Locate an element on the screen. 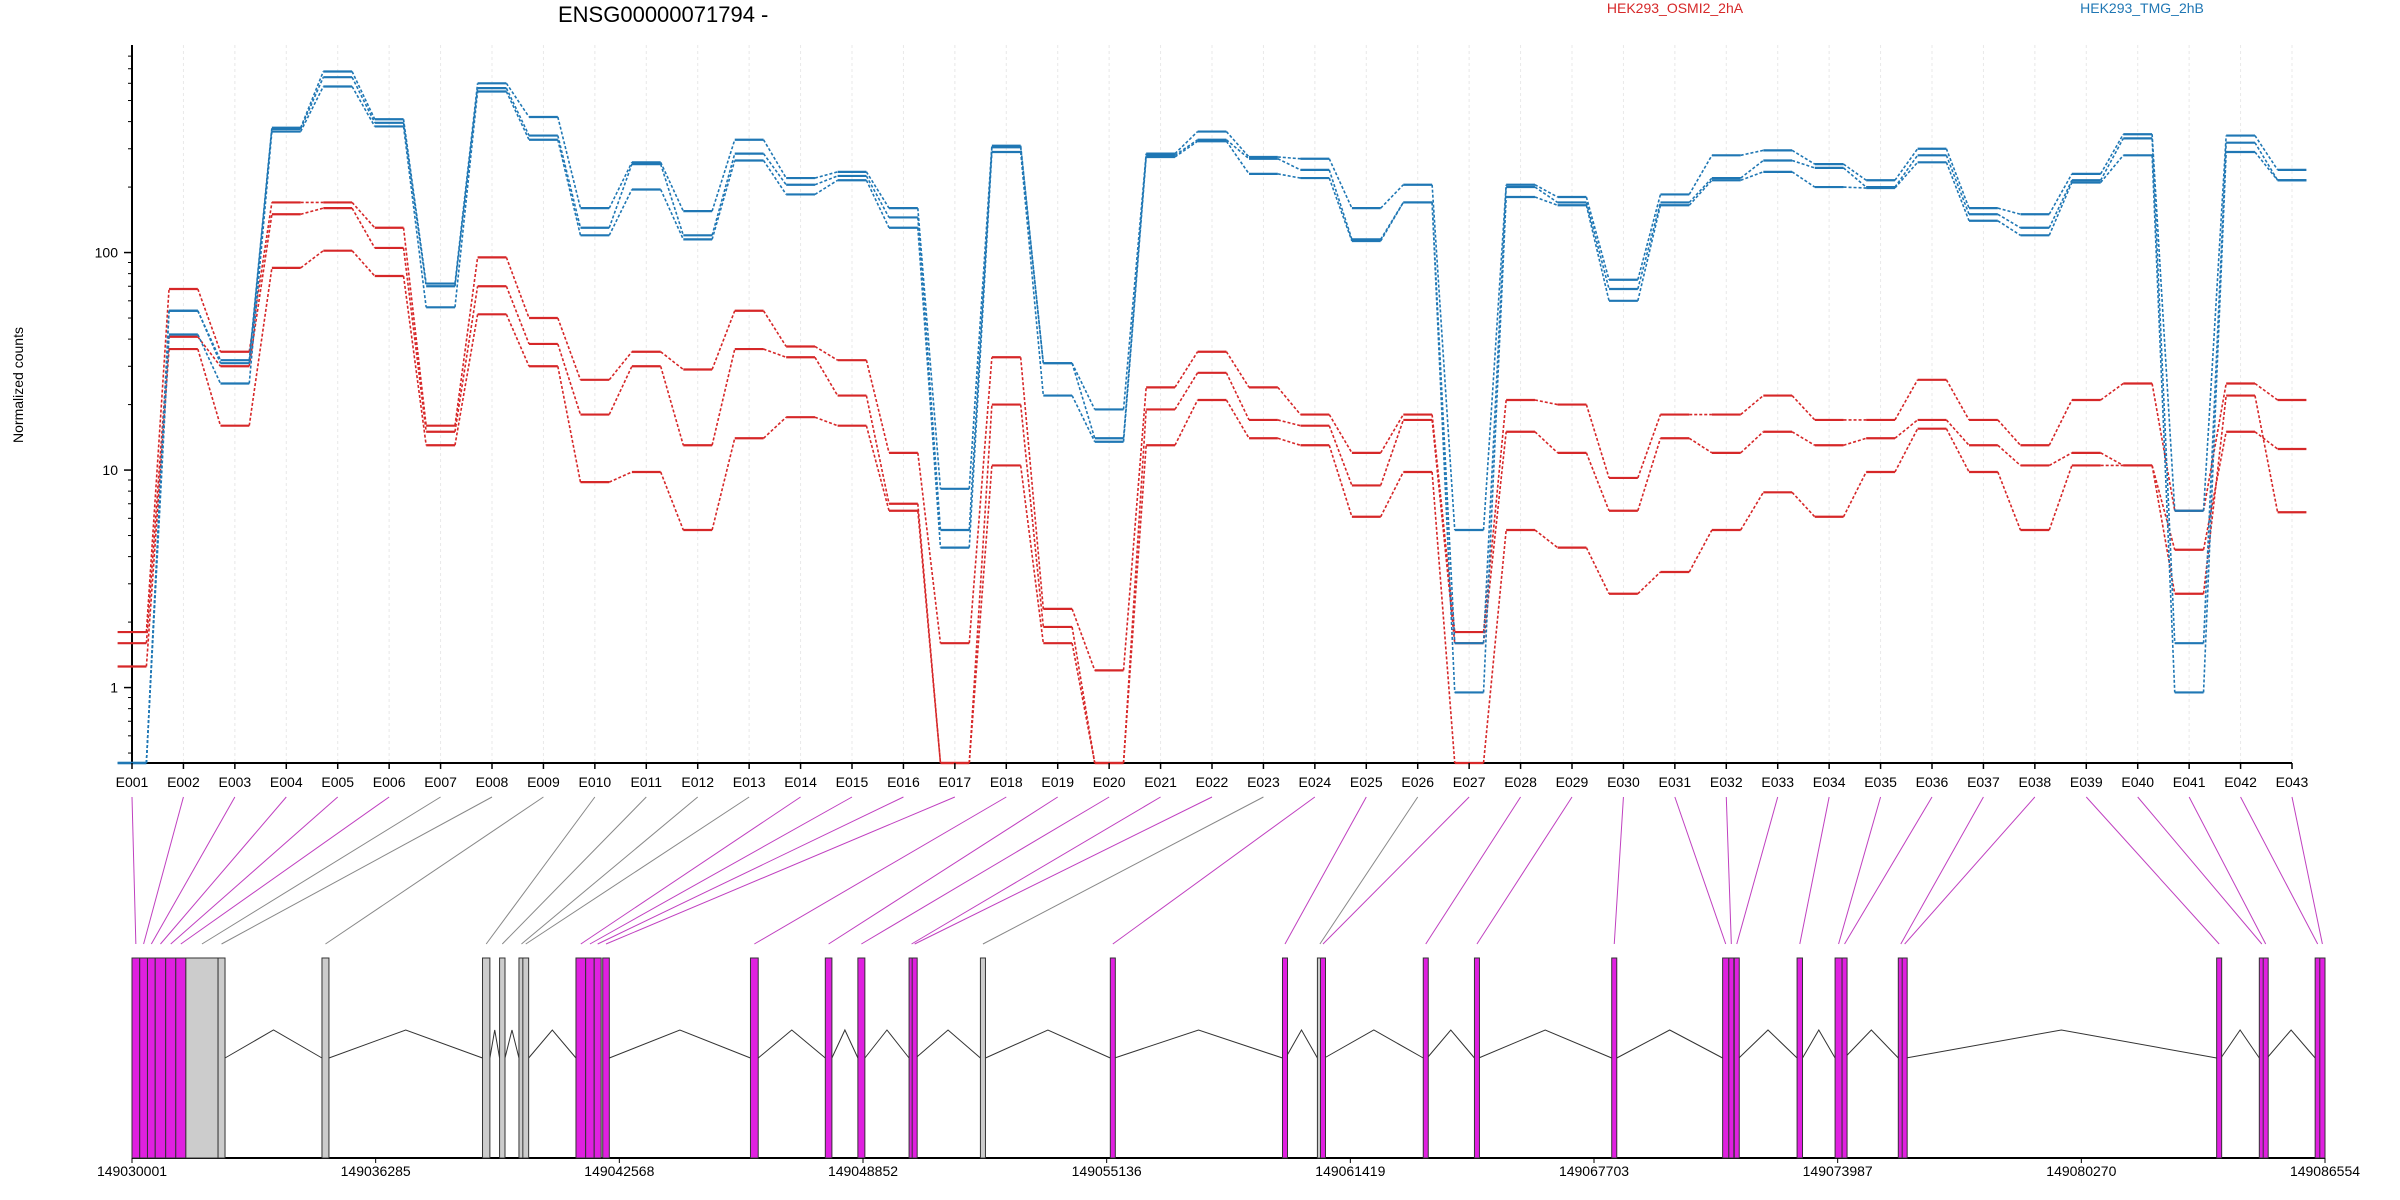 The height and width of the screenshot is (1200, 2400). connector-E018 is located at coordinates (880, 870).